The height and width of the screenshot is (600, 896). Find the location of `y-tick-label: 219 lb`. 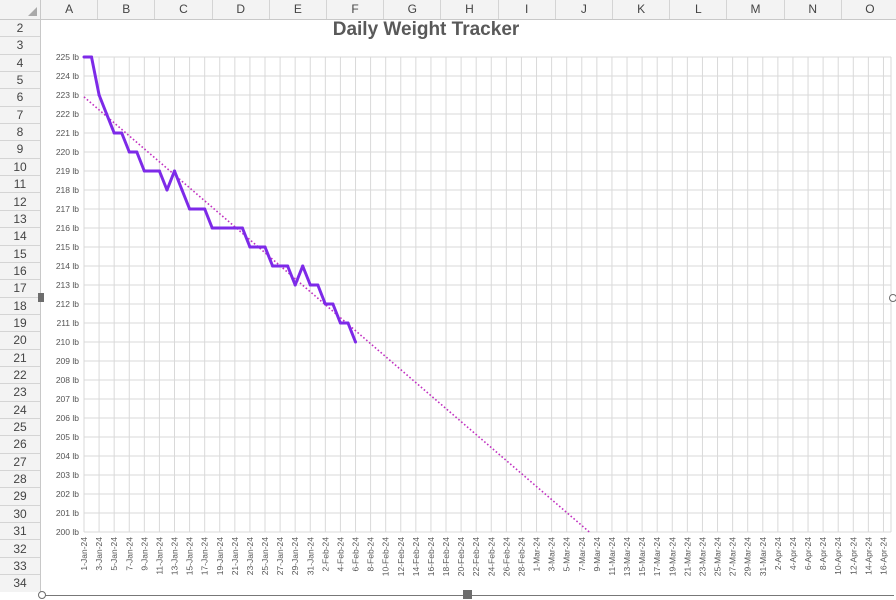

y-tick-label: 219 lb is located at coordinates (67, 171).